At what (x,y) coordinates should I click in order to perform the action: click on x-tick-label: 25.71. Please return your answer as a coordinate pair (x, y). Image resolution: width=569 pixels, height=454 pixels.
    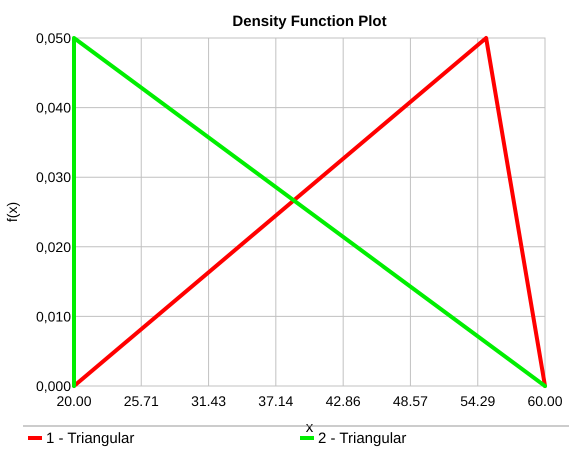
    Looking at the image, I should click on (141, 401).